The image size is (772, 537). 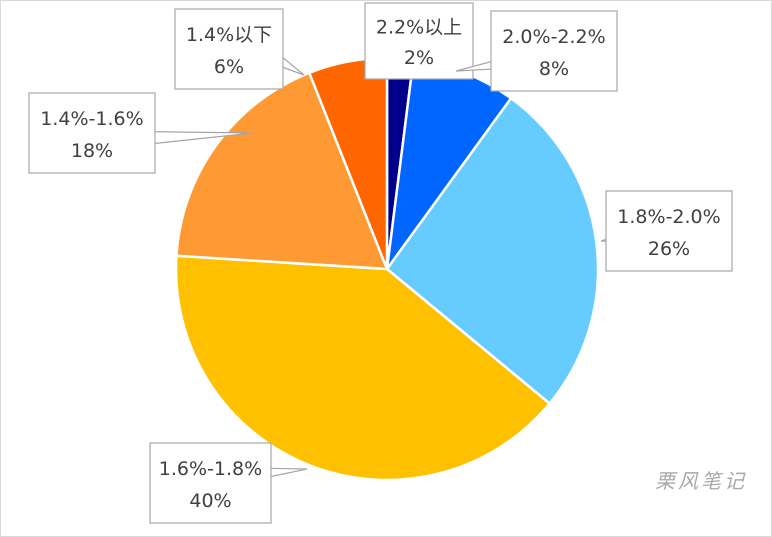 I want to click on data-label: 1.4%以下 6%, so click(x=239, y=49).